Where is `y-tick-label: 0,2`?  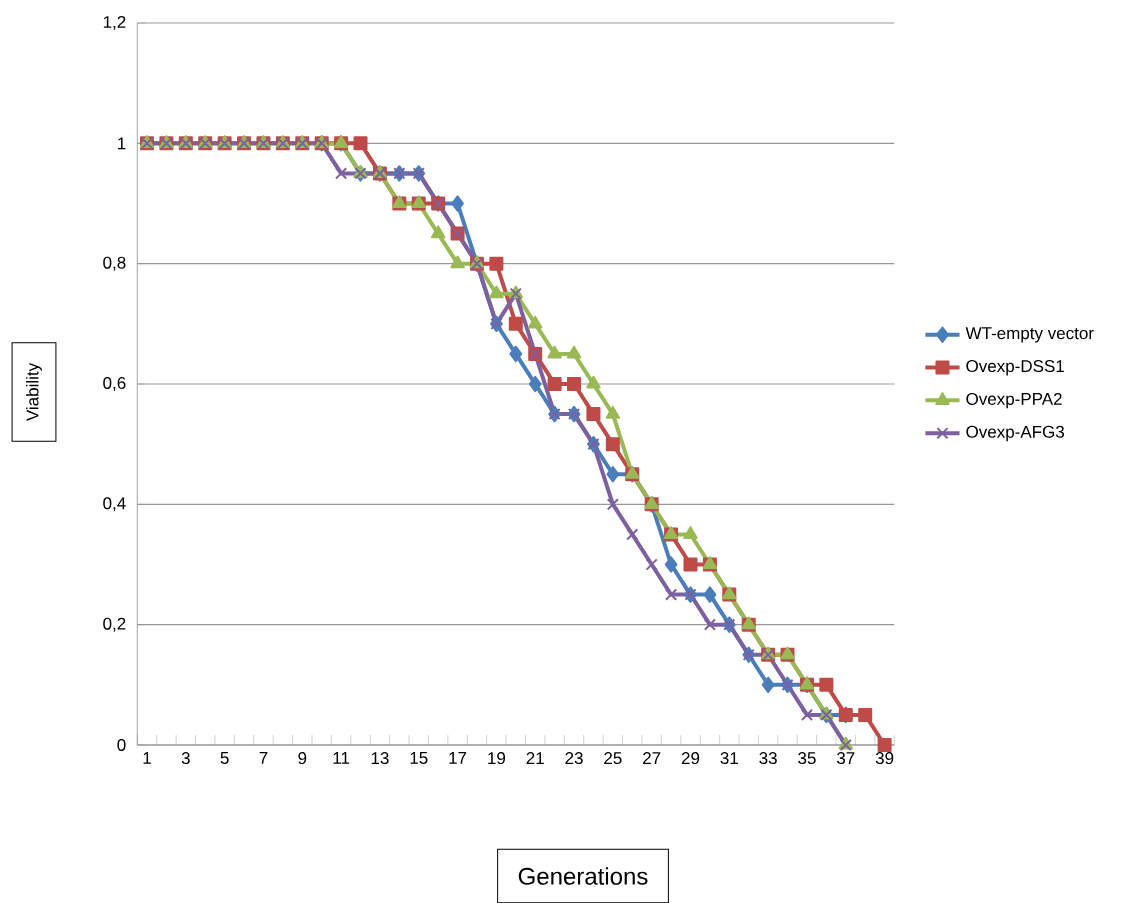 y-tick-label: 0,2 is located at coordinates (114, 624).